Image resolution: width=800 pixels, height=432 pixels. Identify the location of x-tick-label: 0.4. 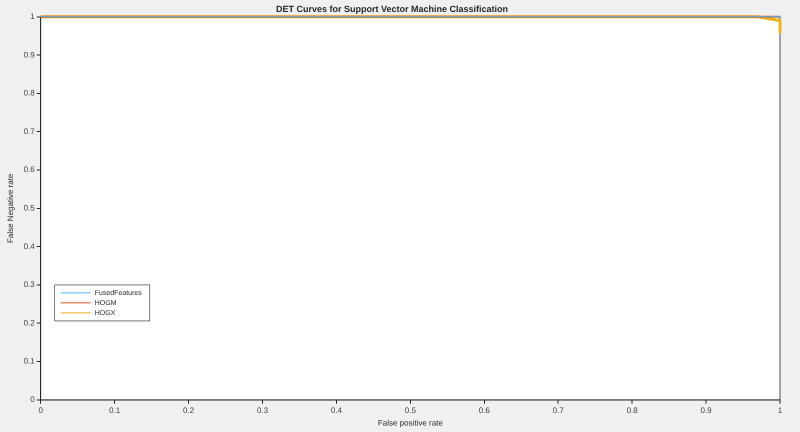
(336, 410).